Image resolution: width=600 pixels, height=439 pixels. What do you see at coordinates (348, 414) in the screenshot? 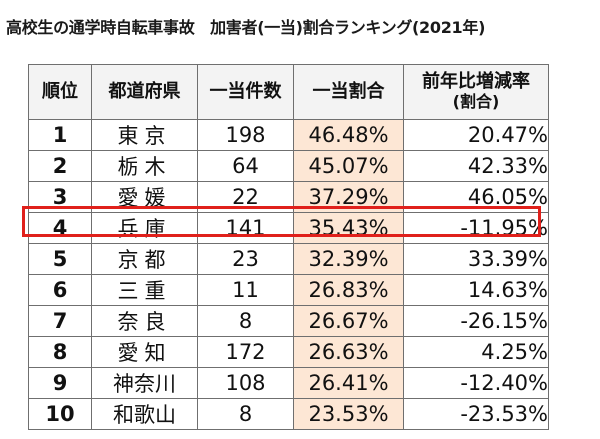
I see `share-cell: 23.53%` at bounding box center [348, 414].